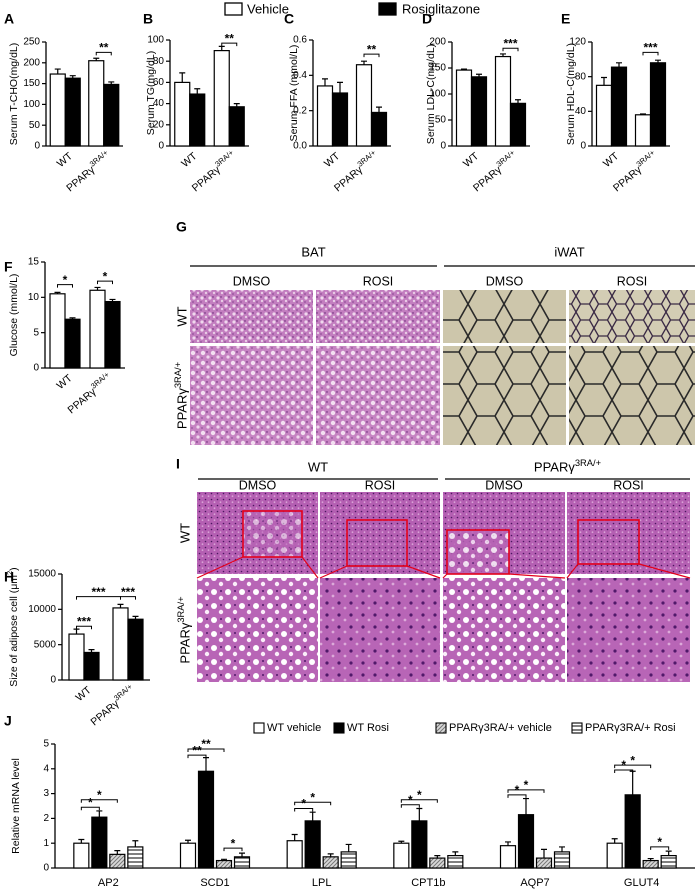 Image resolution: width=699 pixels, height=892 pixels. I want to click on fat-region, so click(478, 552).